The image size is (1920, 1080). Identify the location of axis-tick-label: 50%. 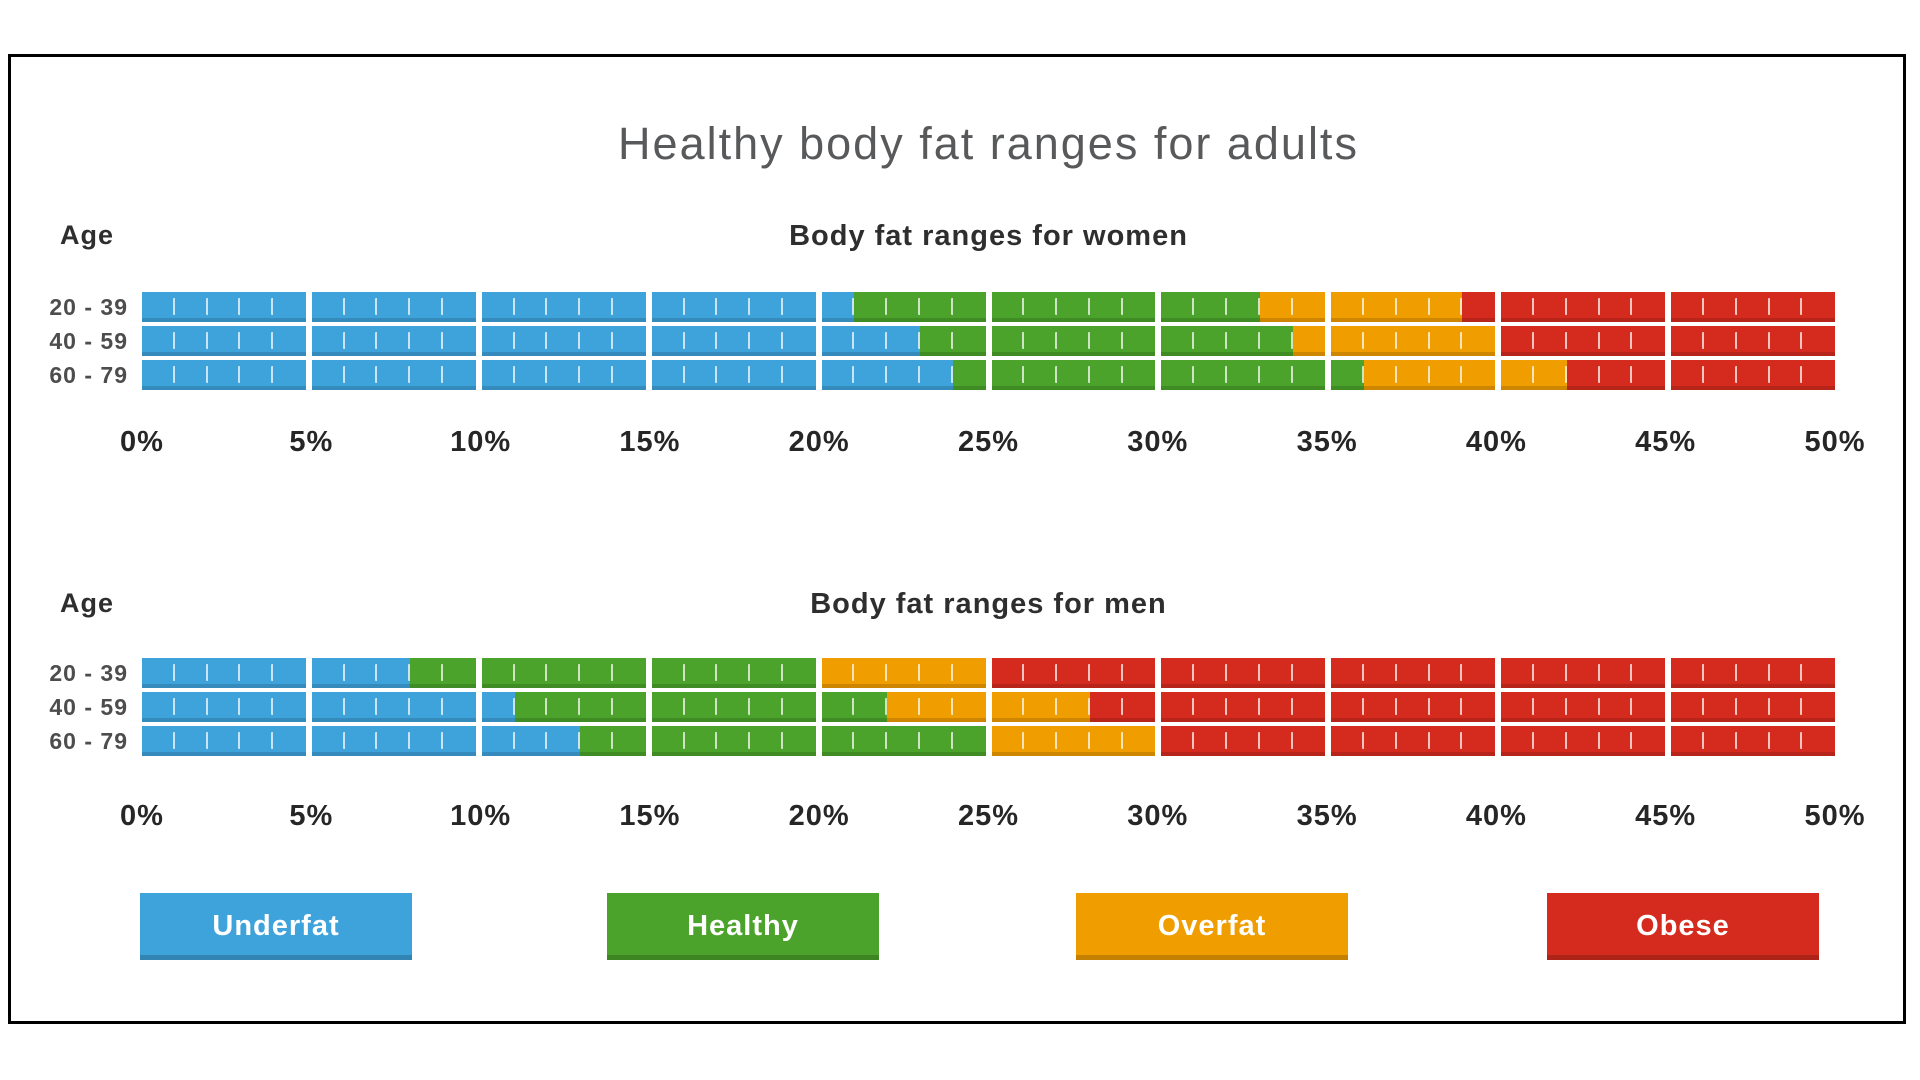
(1835, 816).